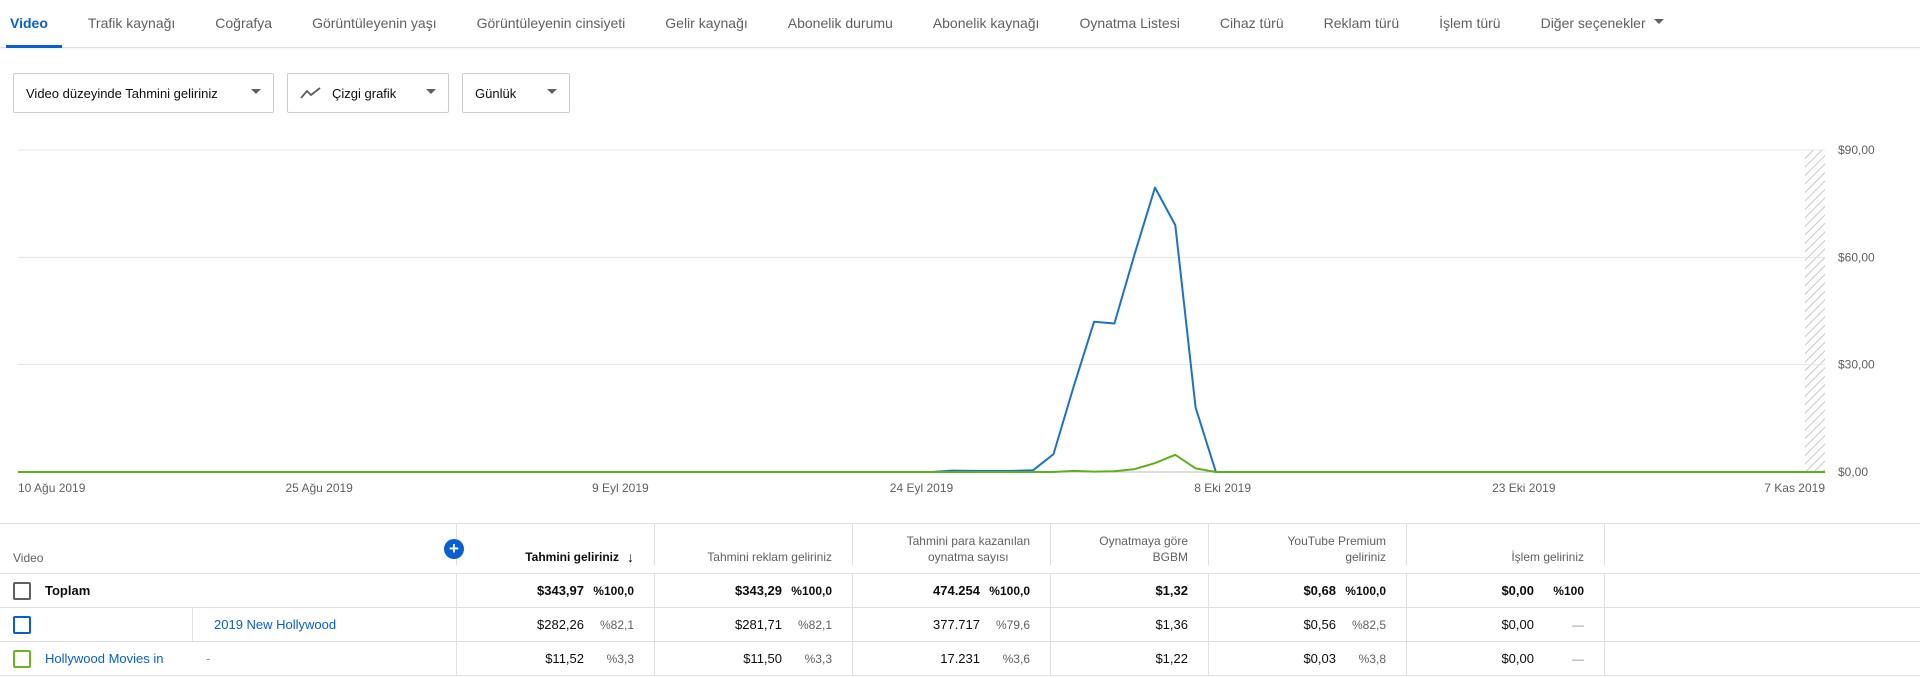 The width and height of the screenshot is (1920, 678). I want to click on row2-premium-pct: %3,8, so click(1372, 658).